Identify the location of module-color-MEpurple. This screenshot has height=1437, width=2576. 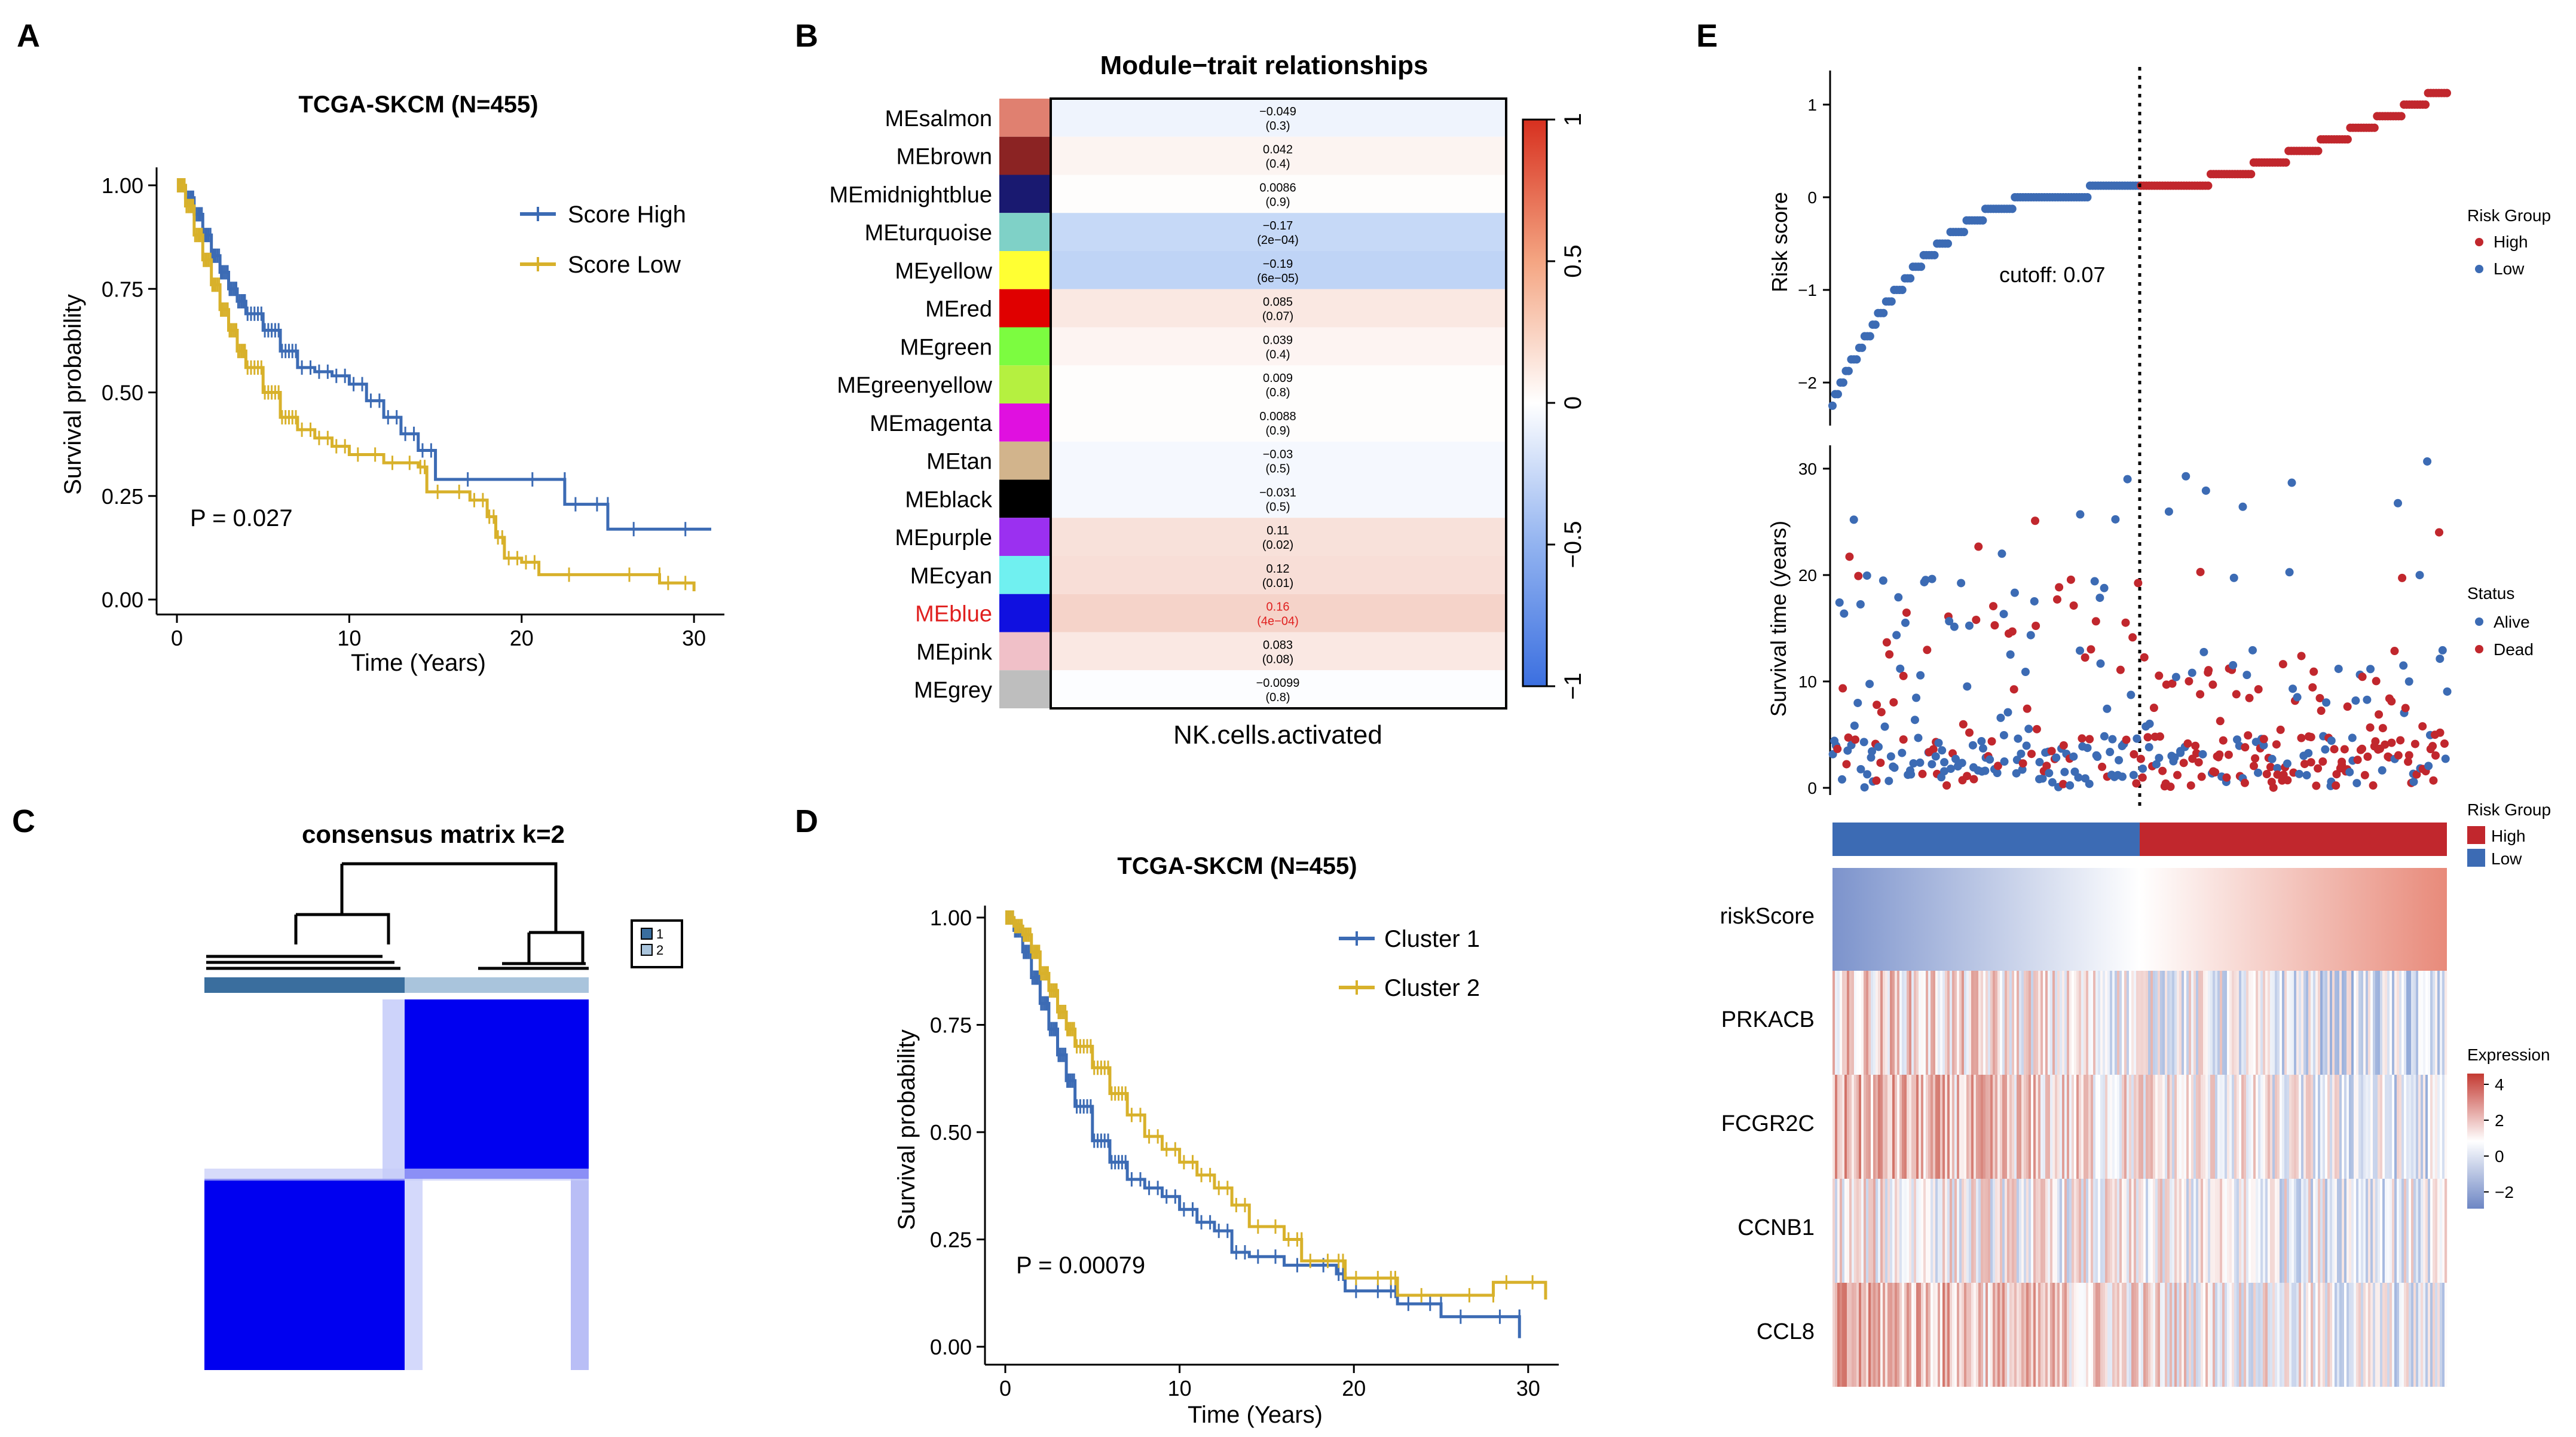
(1024, 537).